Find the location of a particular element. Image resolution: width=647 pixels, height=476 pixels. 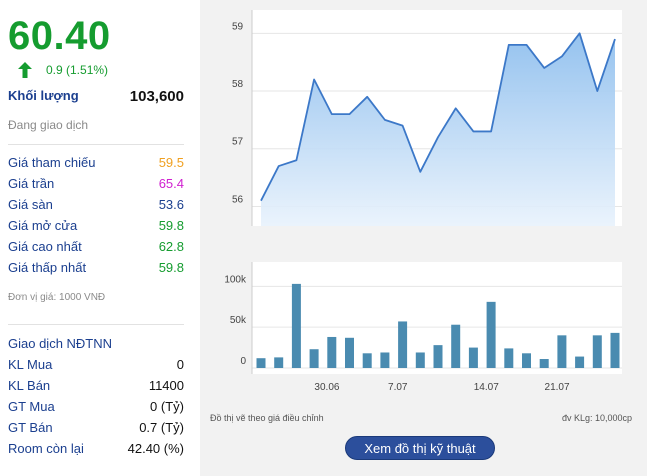

technical-chart-button: Xem đồ thị kỹ thuật is located at coordinates (420, 448).